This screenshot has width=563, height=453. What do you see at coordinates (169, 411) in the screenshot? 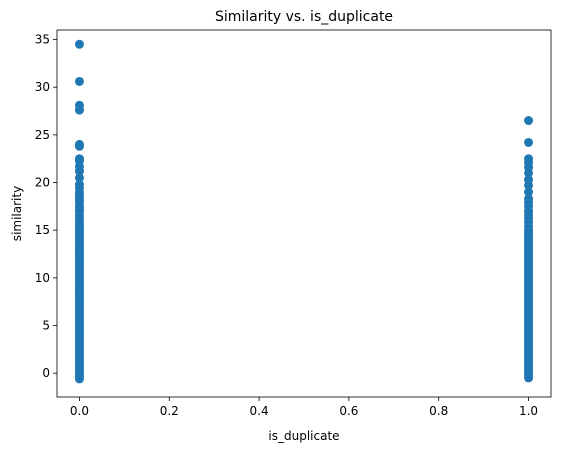
I see `x-tick-label: 0.2` at bounding box center [169, 411].